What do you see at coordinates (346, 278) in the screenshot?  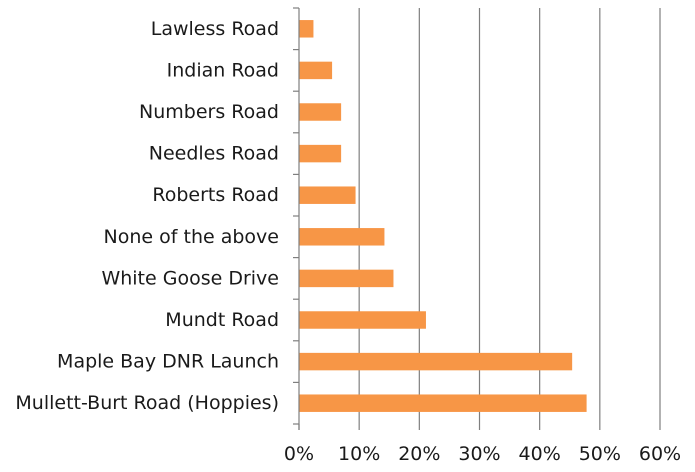 I see `bar-white-goose-drive` at bounding box center [346, 278].